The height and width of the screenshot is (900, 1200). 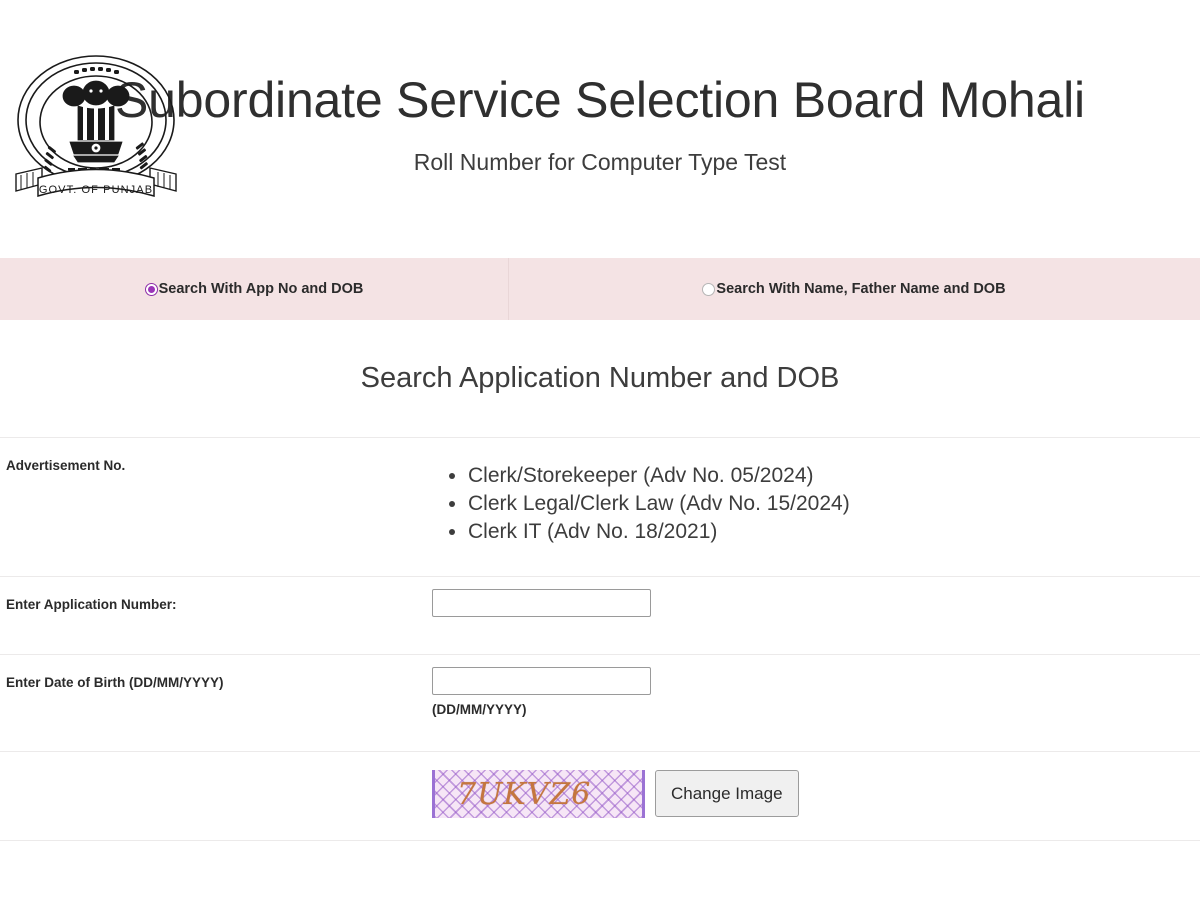 I want to click on captcha-image: 7UKVZ6, so click(x=538, y=794).